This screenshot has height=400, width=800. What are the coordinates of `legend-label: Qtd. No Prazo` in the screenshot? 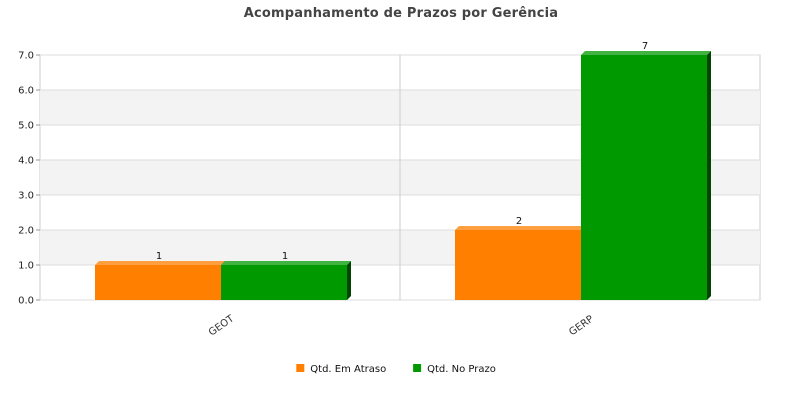 It's located at (461, 369).